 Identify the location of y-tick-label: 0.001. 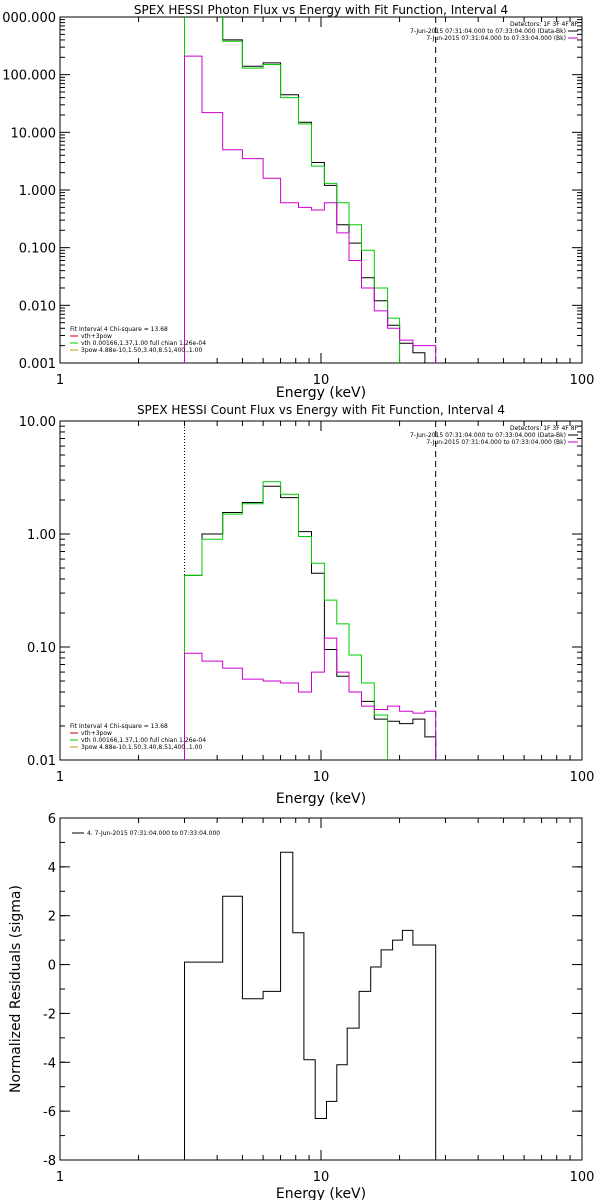
(37, 364).